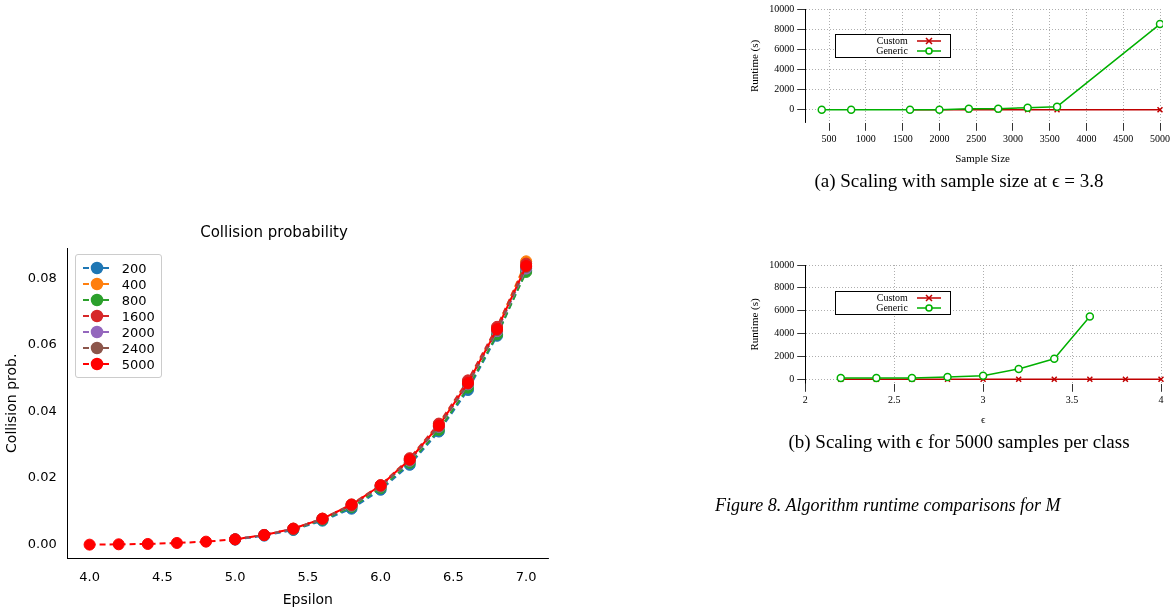 The image size is (1173, 613). Describe the element at coordinates (1012, 139) in the screenshot. I see `x-tick-label: 3000` at that location.